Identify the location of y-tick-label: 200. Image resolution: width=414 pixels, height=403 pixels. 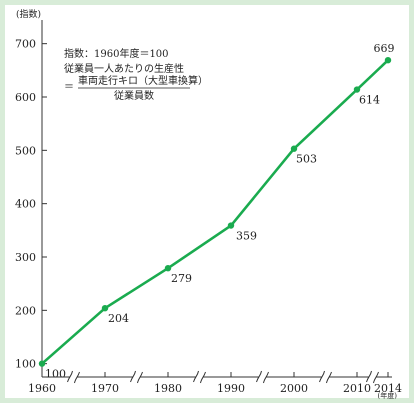
(25, 310).